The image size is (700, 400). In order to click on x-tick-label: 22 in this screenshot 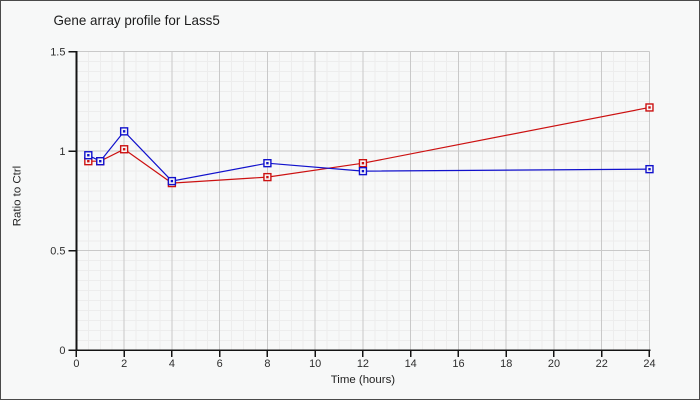, I will do `click(602, 364)`.